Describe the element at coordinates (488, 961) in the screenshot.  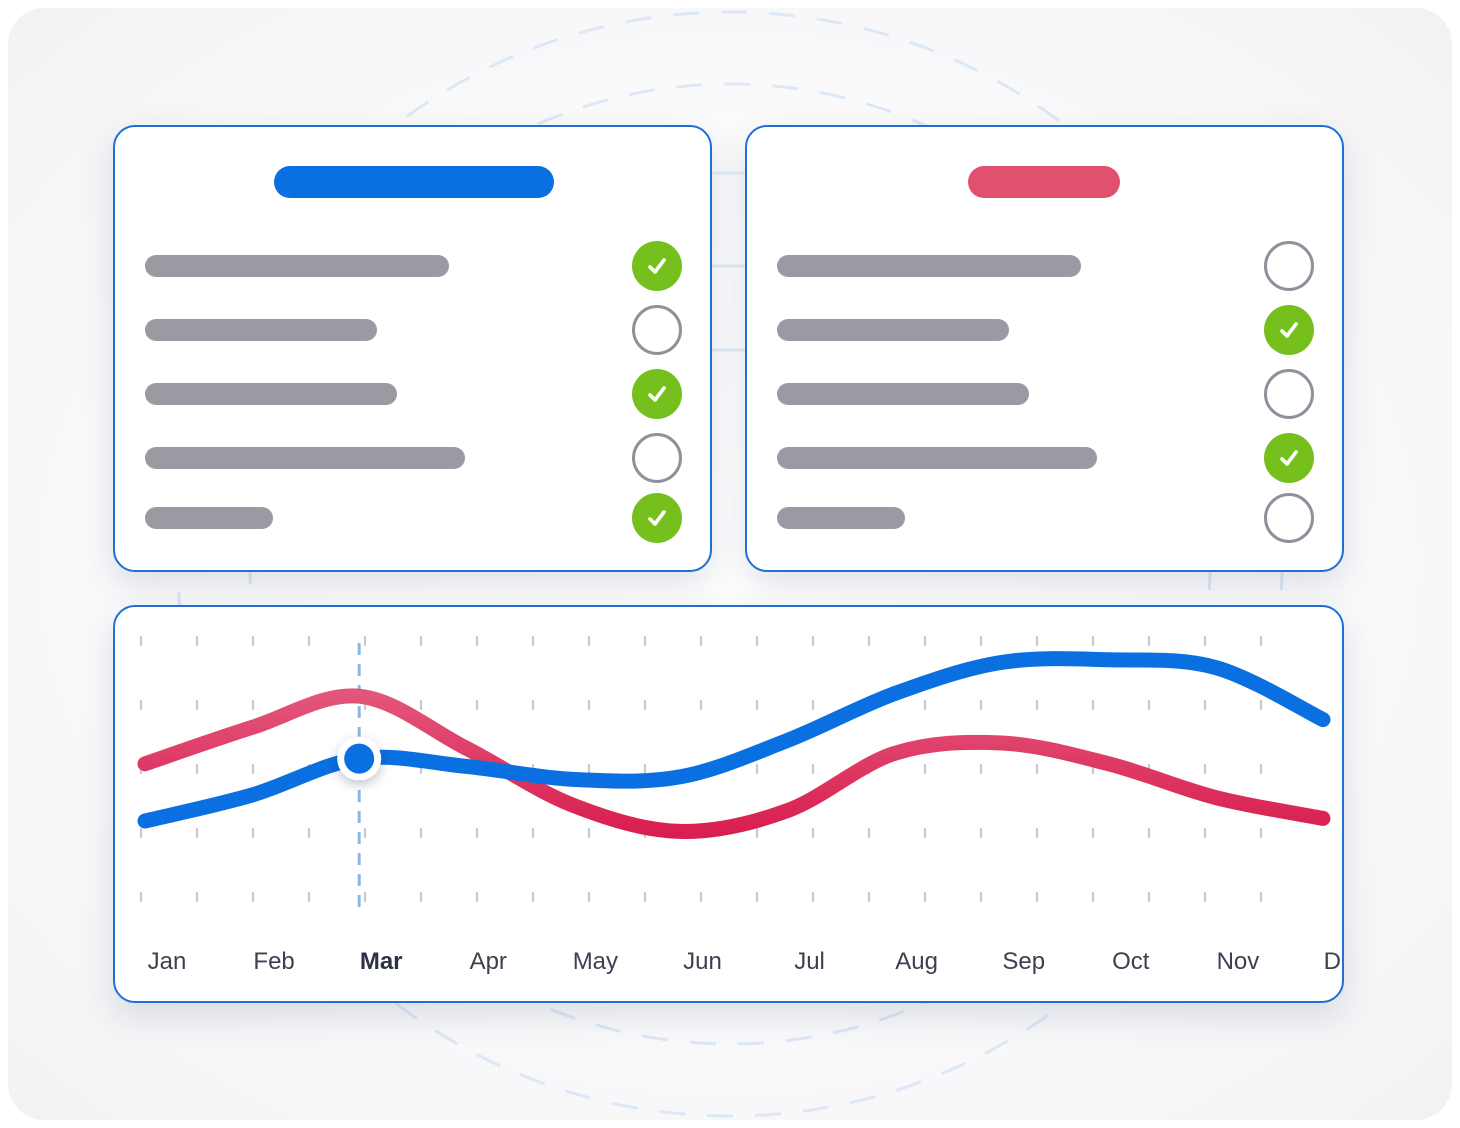
I see `x-axis-label: Apr` at that location.